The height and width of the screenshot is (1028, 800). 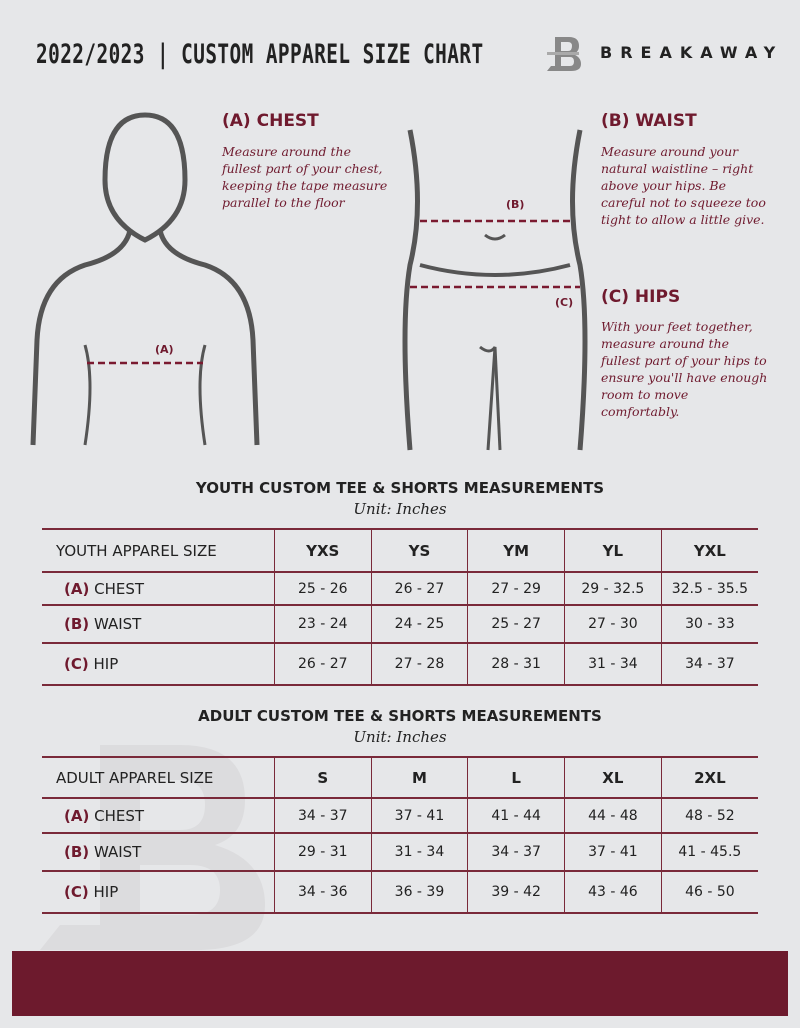 I want to click on hips-title: (C) HIPS, so click(x=641, y=297).